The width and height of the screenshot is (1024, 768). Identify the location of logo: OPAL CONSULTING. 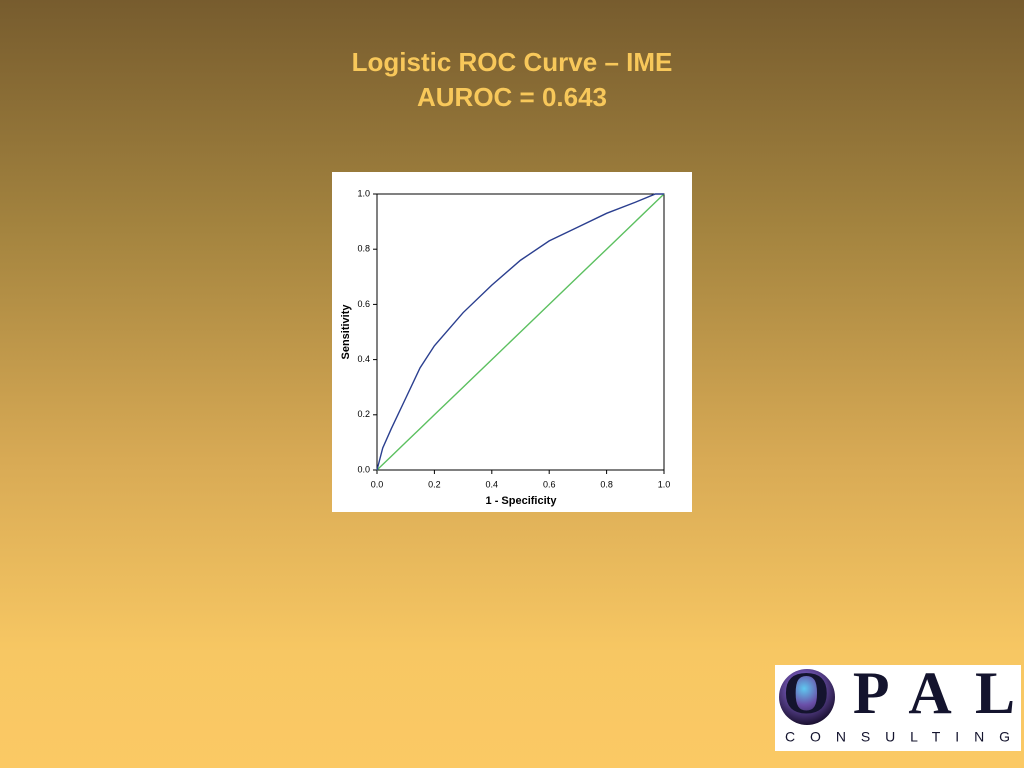
(898, 708).